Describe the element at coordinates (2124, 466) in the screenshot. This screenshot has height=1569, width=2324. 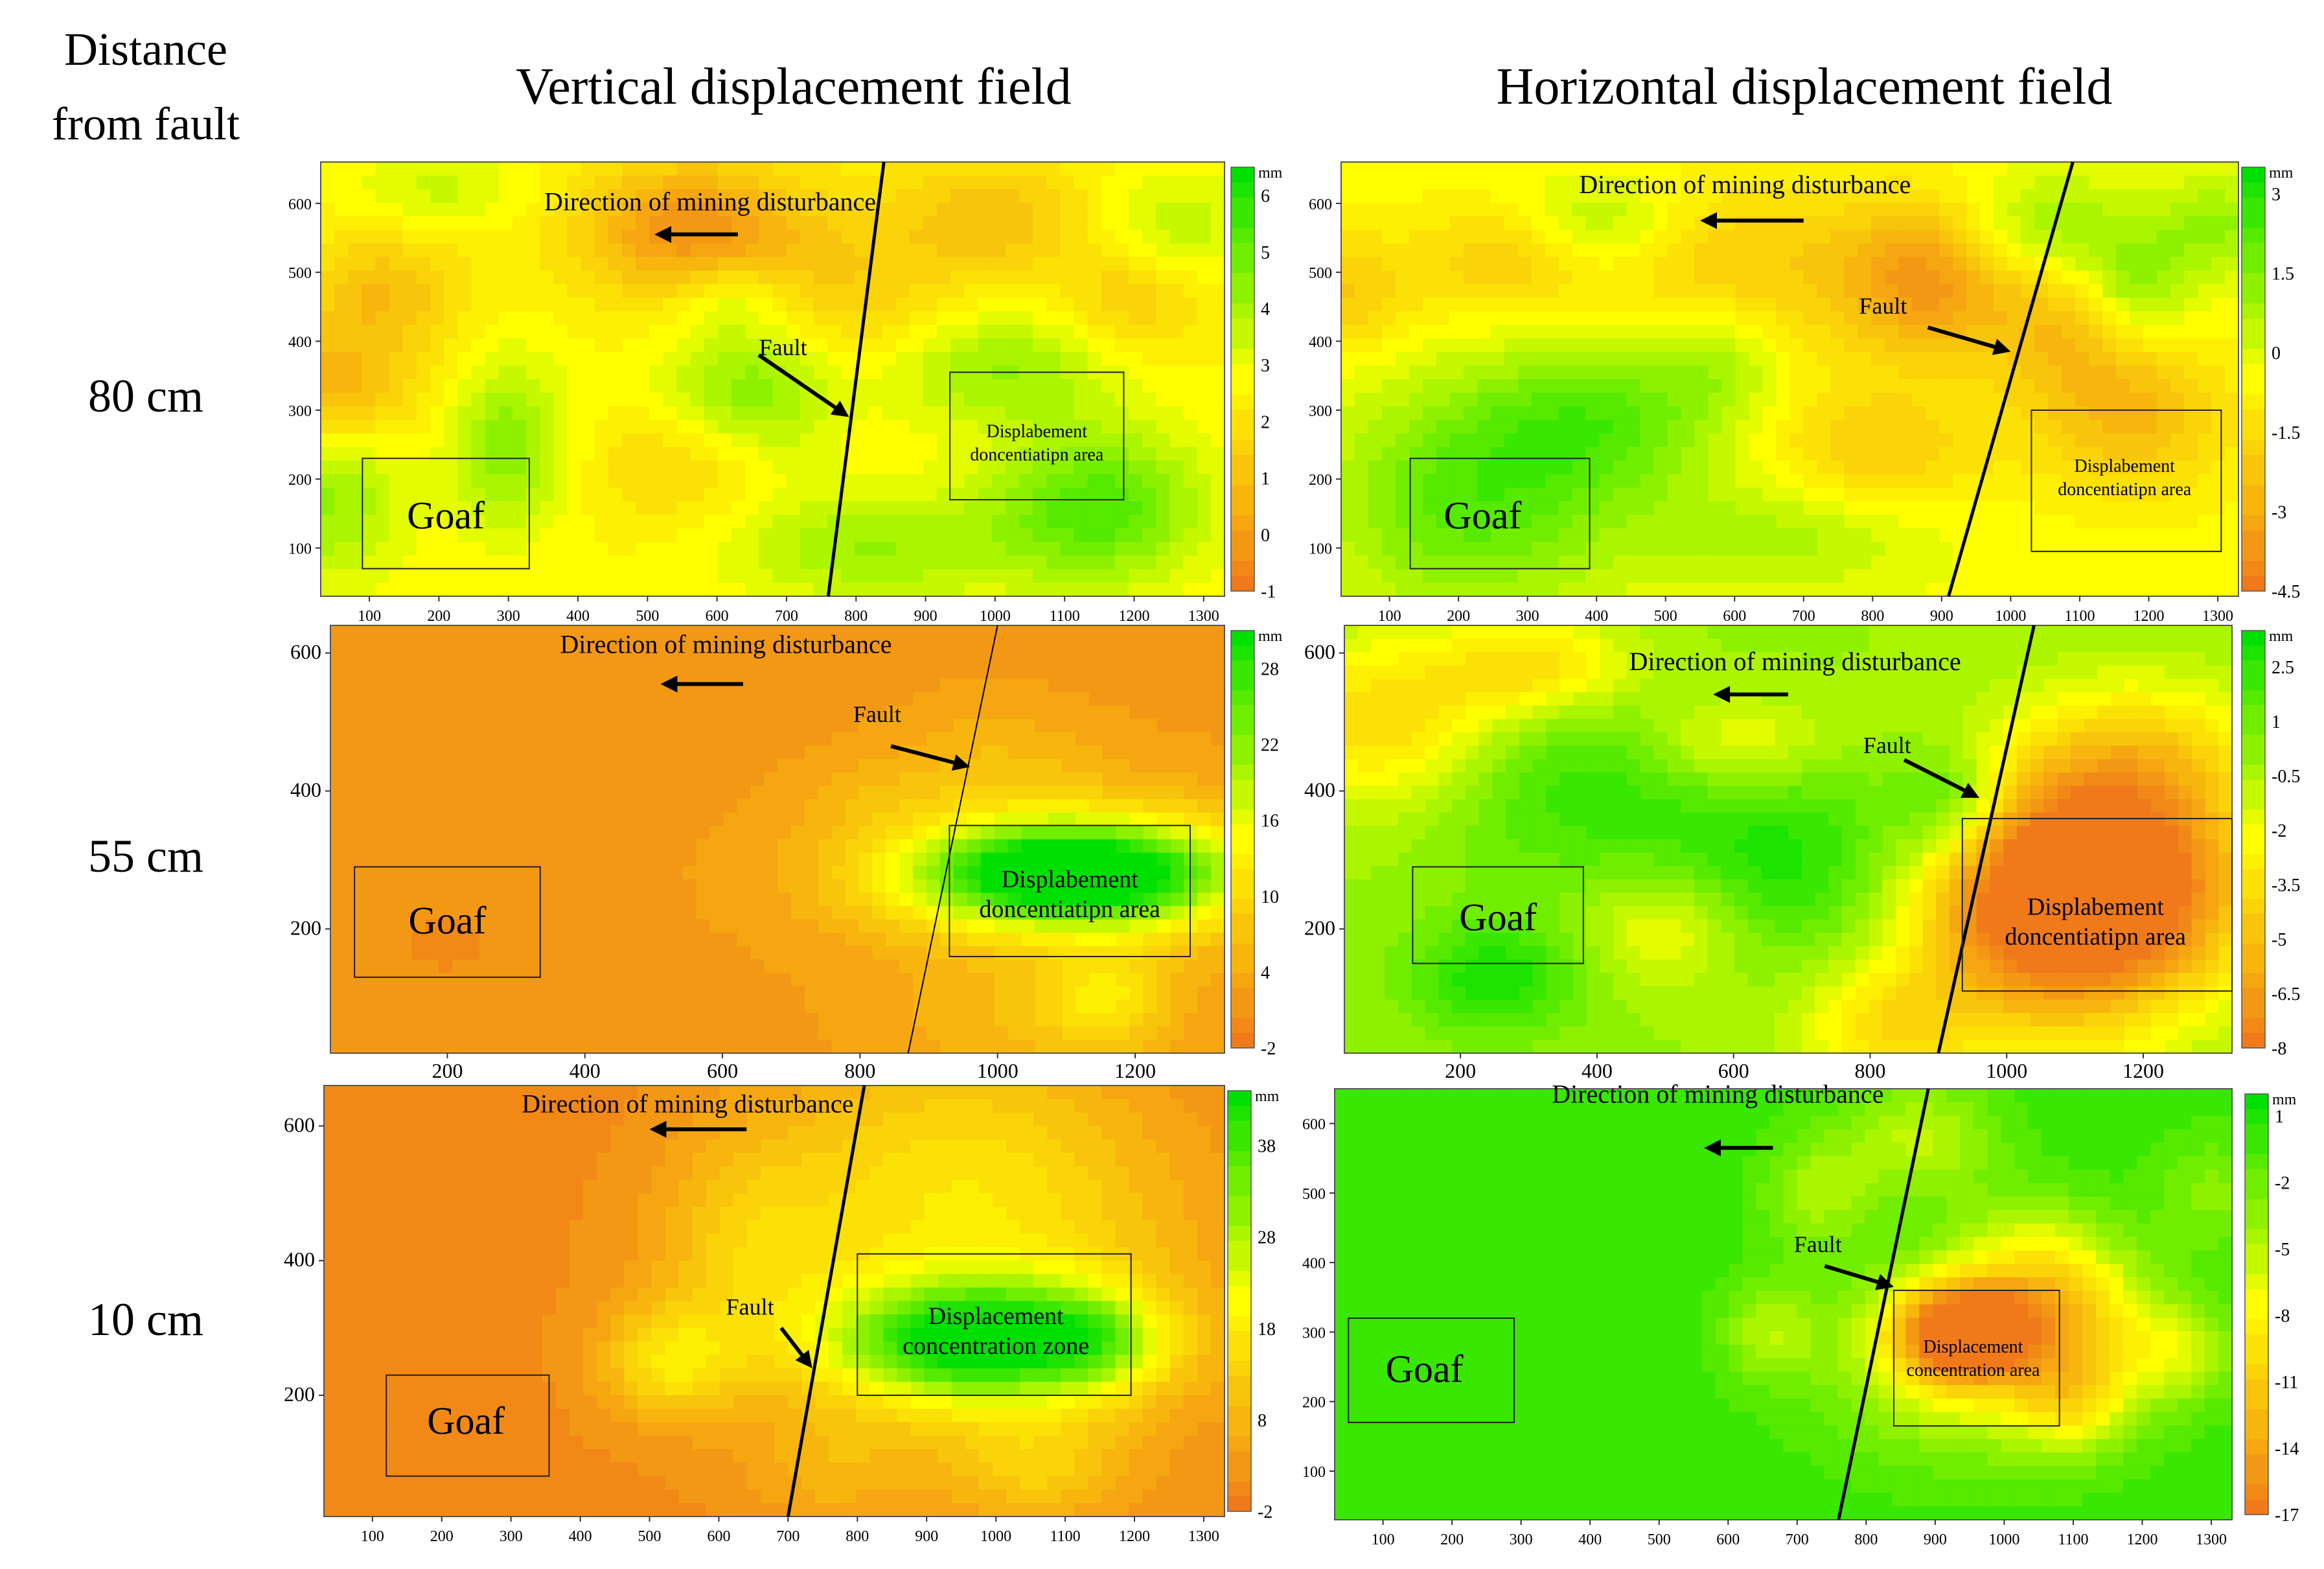
I see `zone-label: Displabement` at that location.